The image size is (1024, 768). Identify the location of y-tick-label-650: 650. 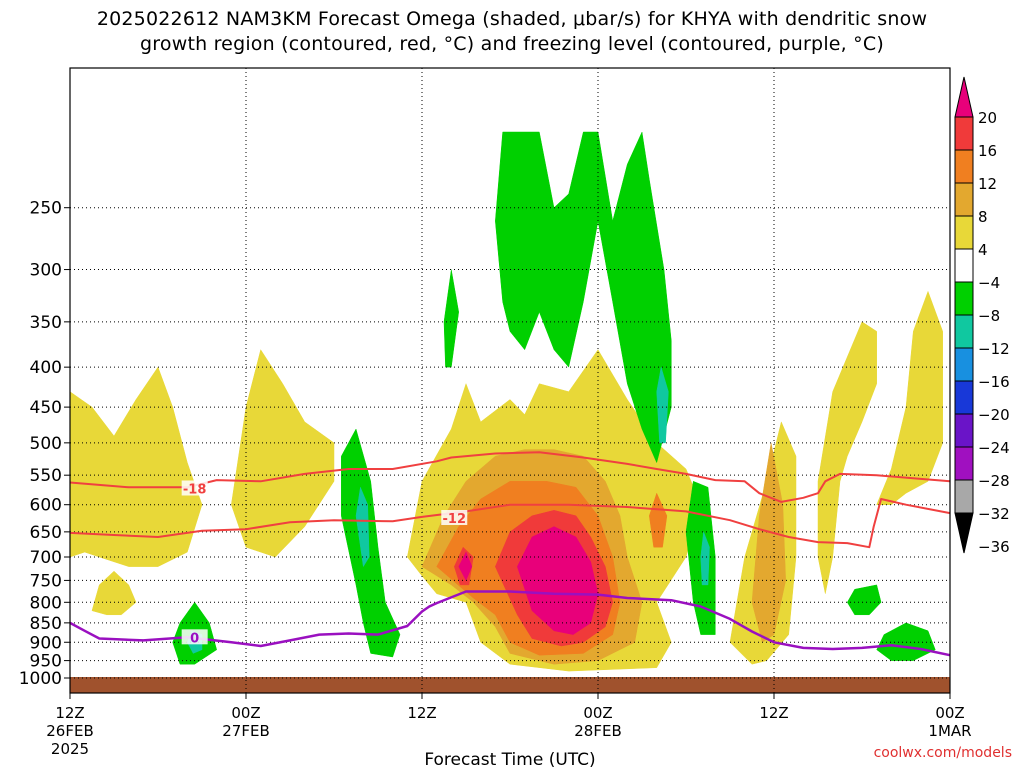
(46, 533).